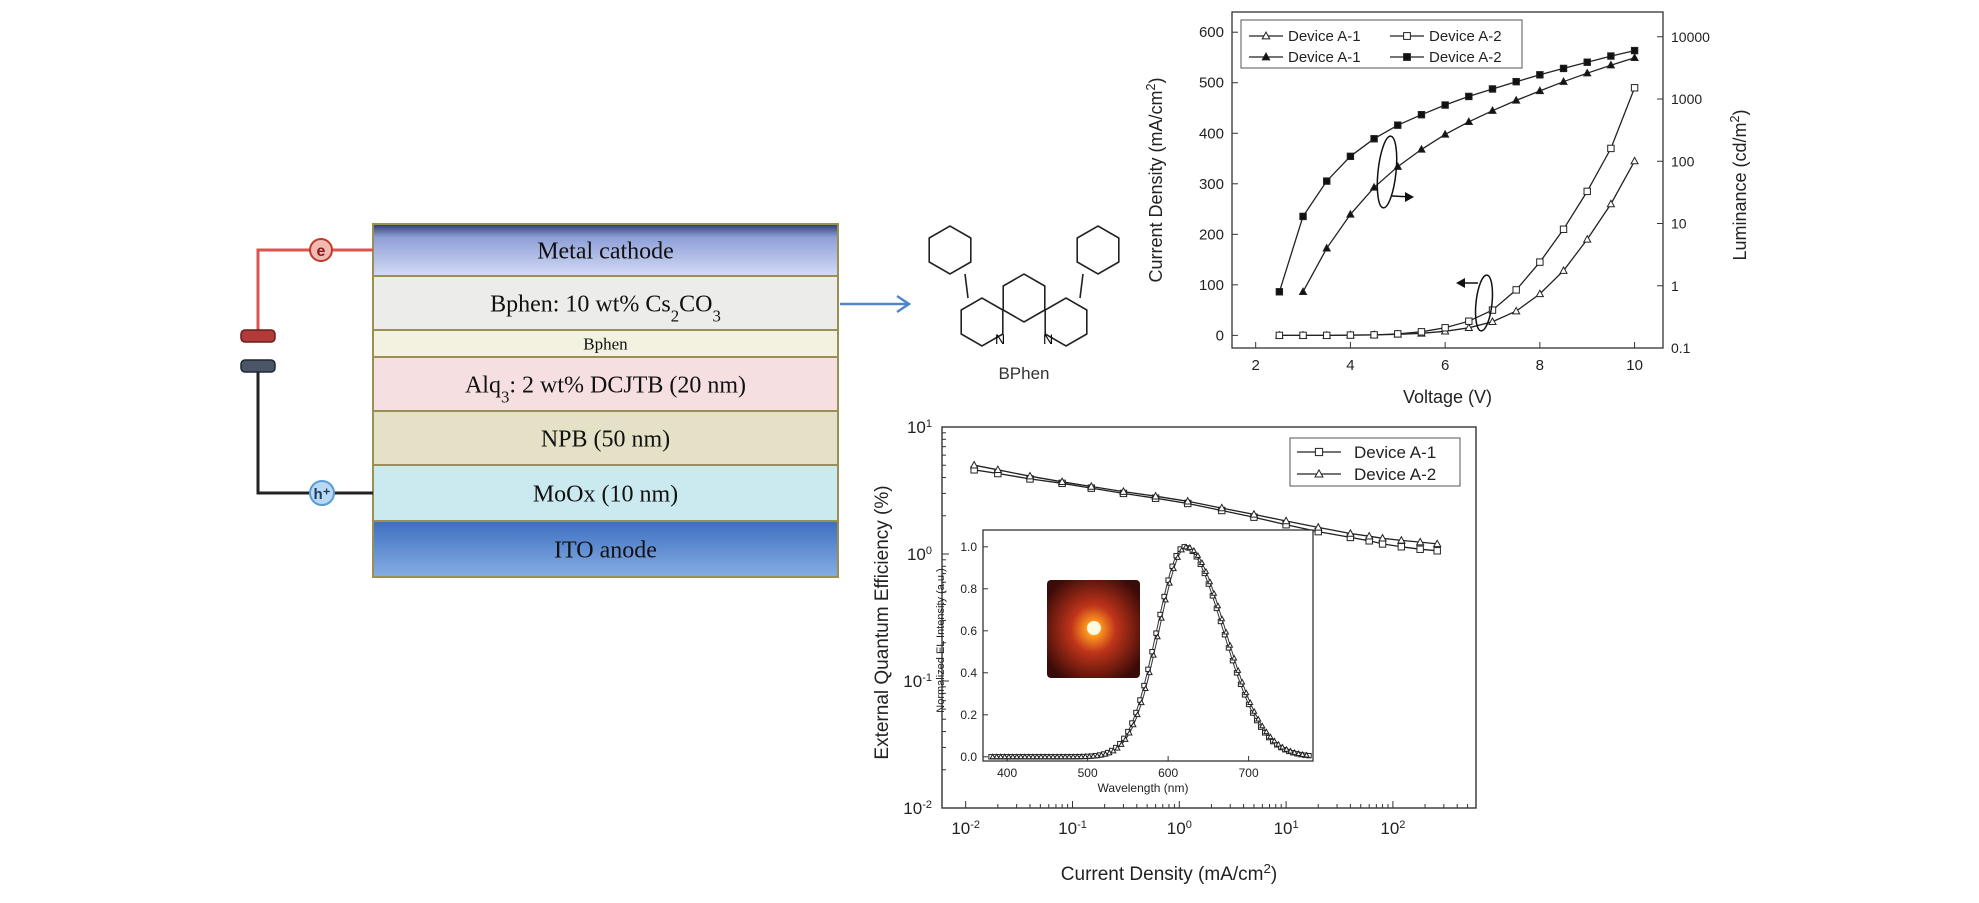 The image size is (1979, 903). Describe the element at coordinates (1211, 184) in the screenshot. I see `y-tick-label: 300` at that location.